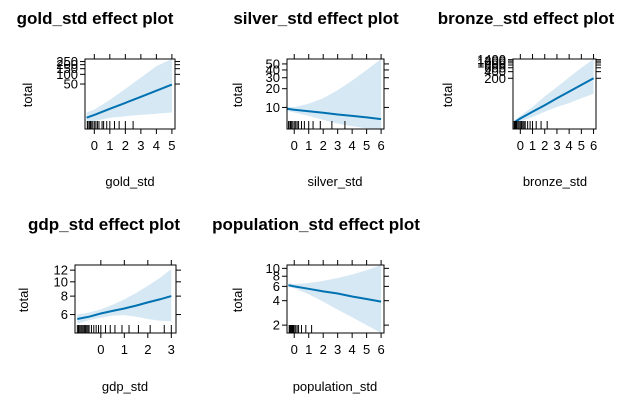 The height and width of the screenshot is (415, 633). I want to click on y-tick-label: 100, so click(67, 74).